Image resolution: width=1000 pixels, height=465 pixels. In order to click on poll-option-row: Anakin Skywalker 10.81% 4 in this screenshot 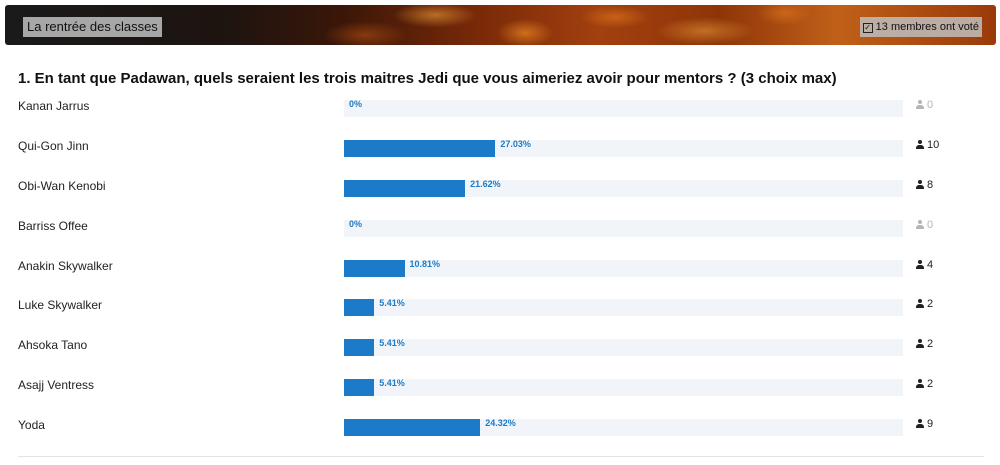, I will do `click(500, 276)`.